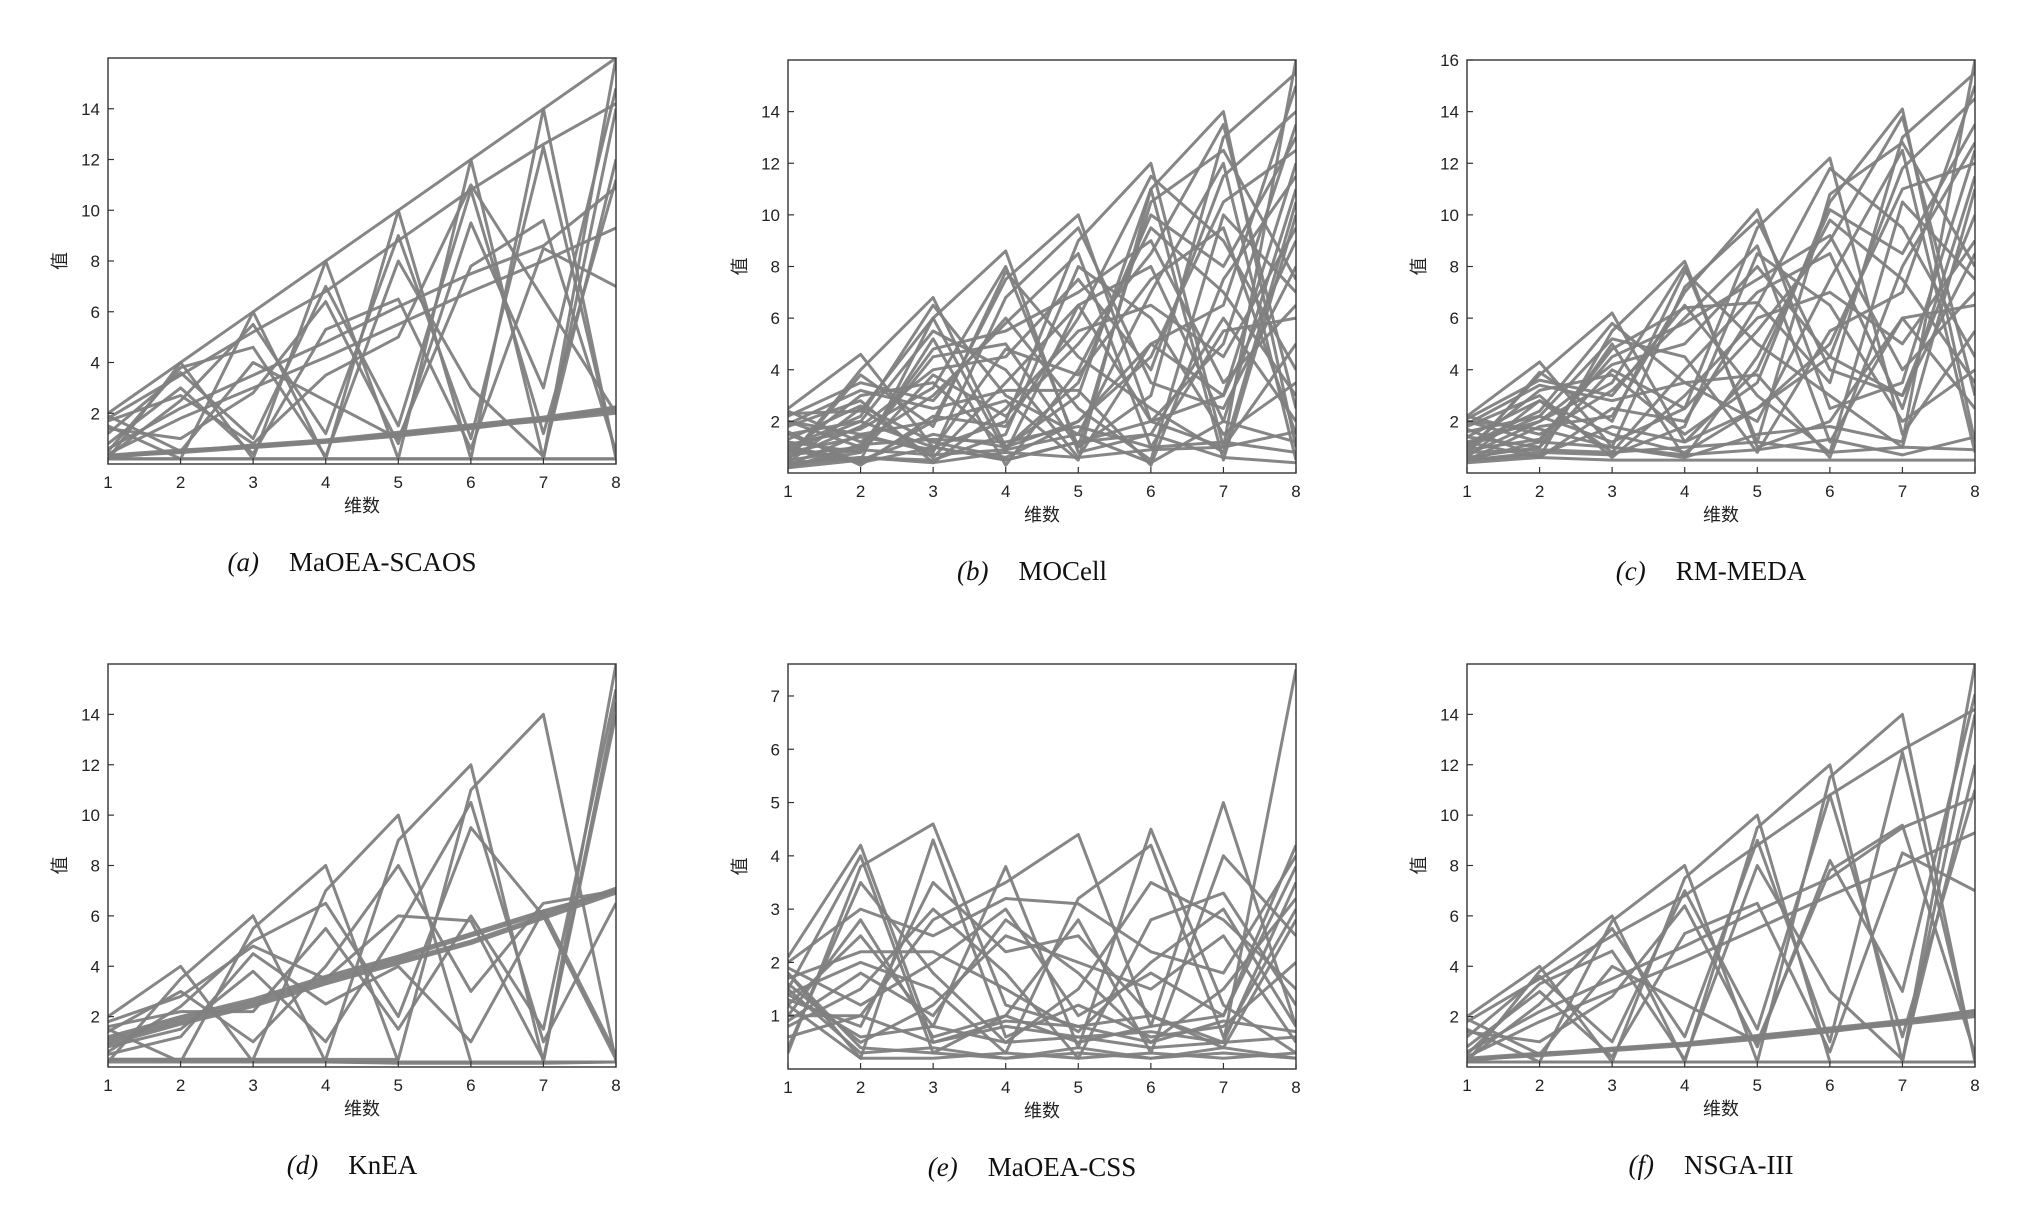  I want to click on panel-title: NSGA-III, so click(1738, 1165).